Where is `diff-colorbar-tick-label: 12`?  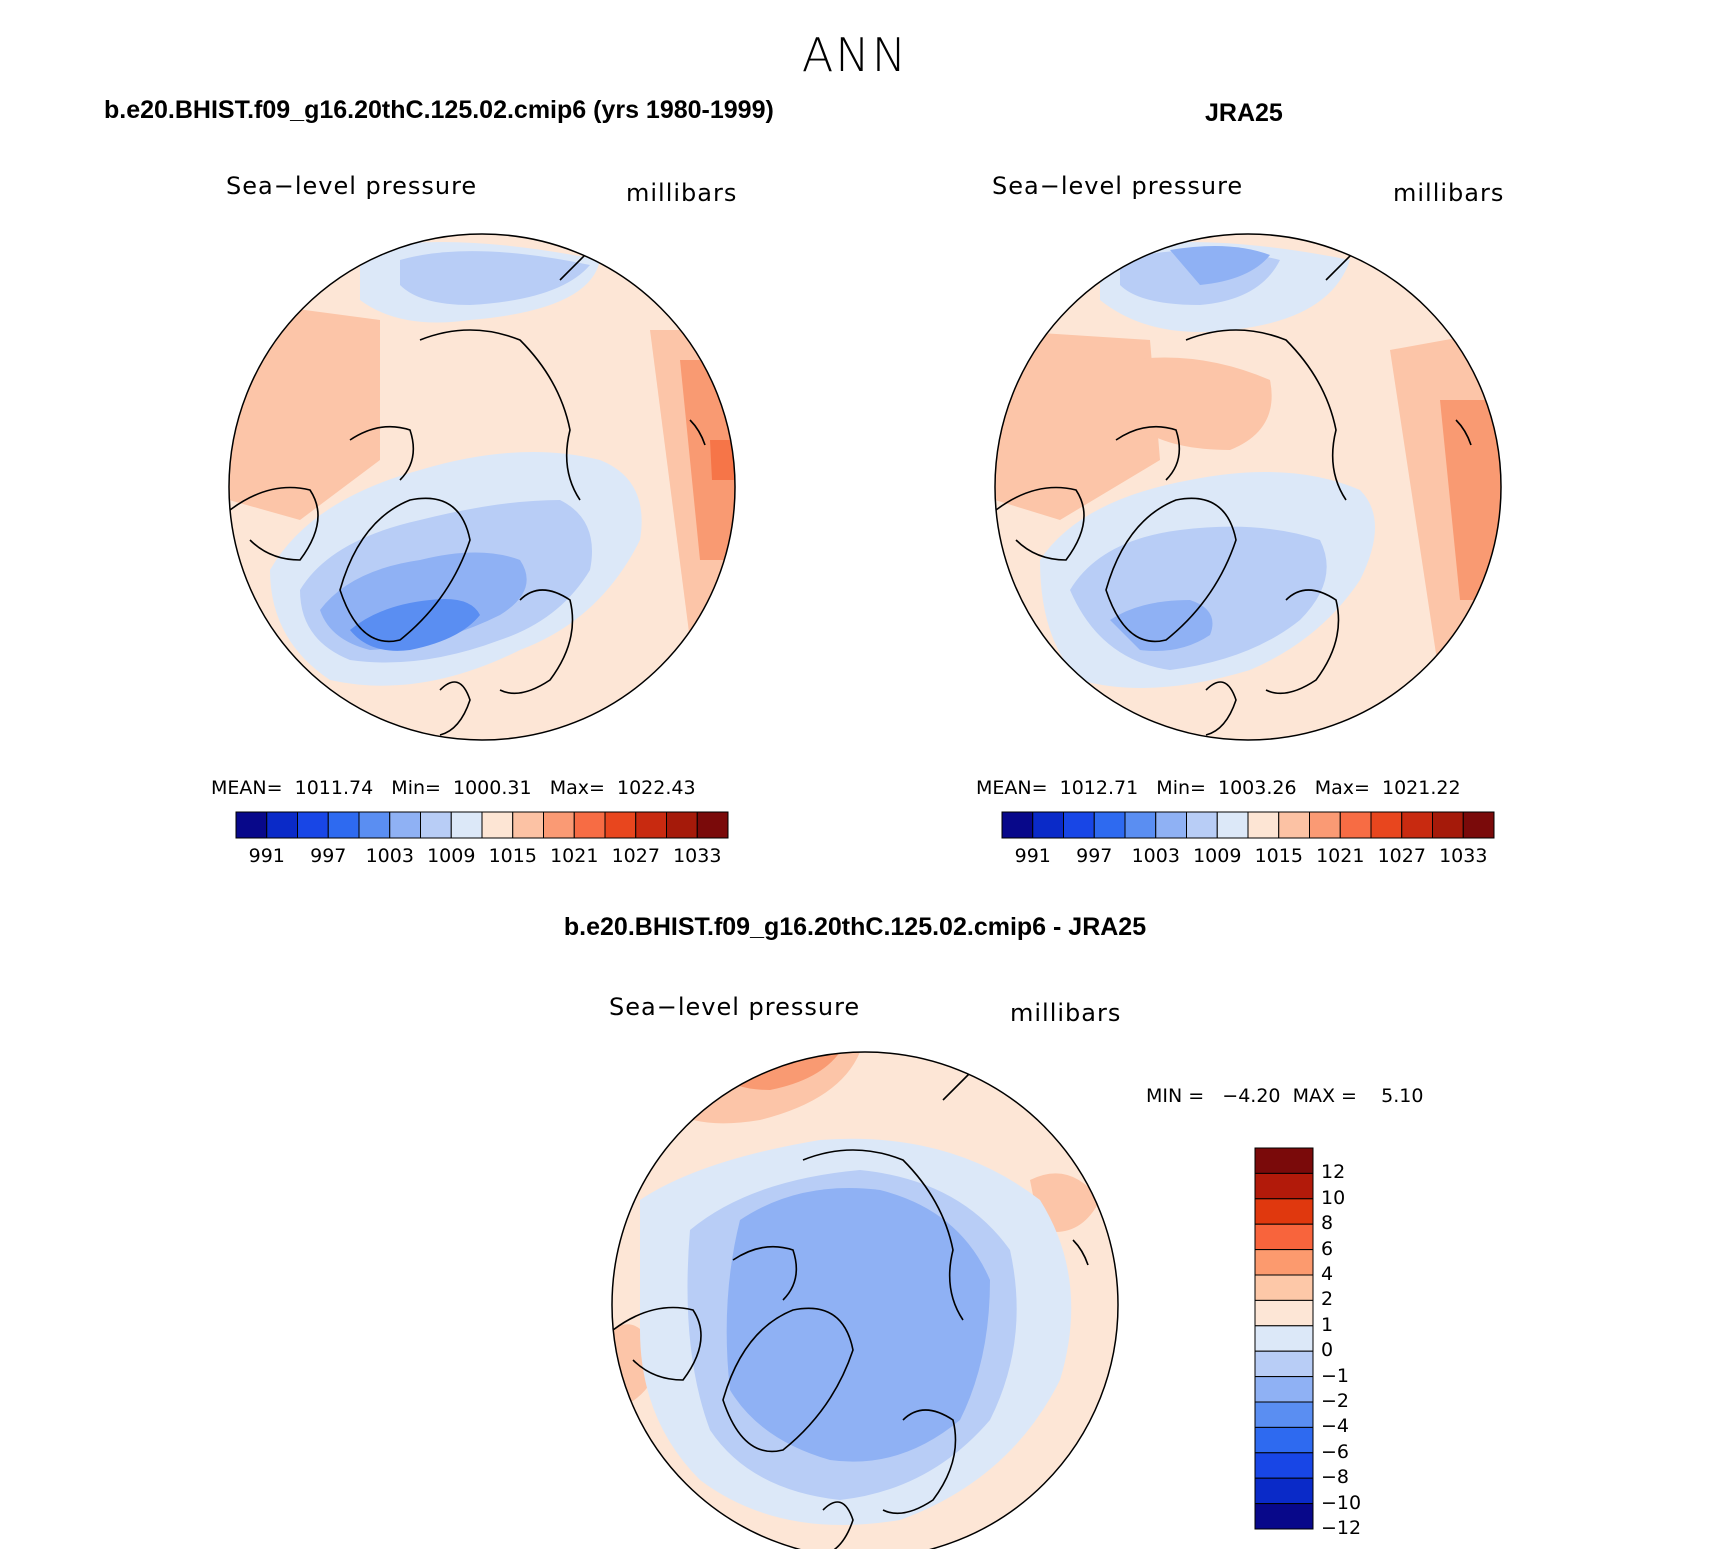 diff-colorbar-tick-label: 12 is located at coordinates (1333, 1172).